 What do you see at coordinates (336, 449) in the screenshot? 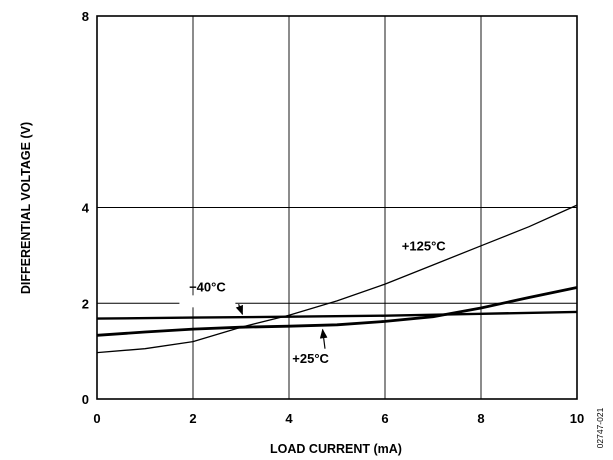
I see `x-axis-title: LOAD CURRENT (mA)` at bounding box center [336, 449].